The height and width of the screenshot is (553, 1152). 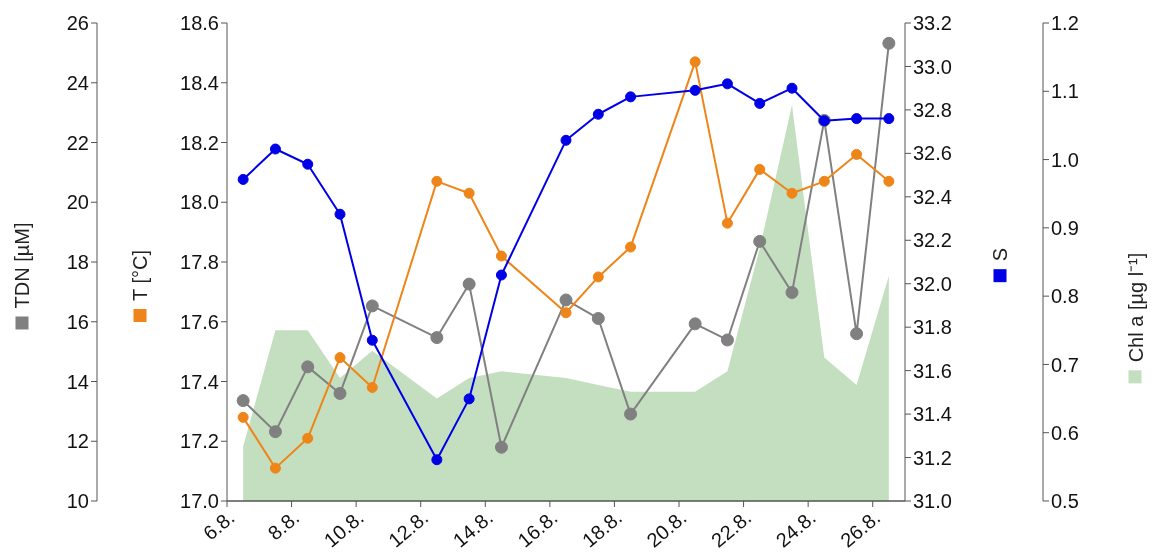 What do you see at coordinates (932, 153) in the screenshot?
I see `y2-tick-label: 32.6` at bounding box center [932, 153].